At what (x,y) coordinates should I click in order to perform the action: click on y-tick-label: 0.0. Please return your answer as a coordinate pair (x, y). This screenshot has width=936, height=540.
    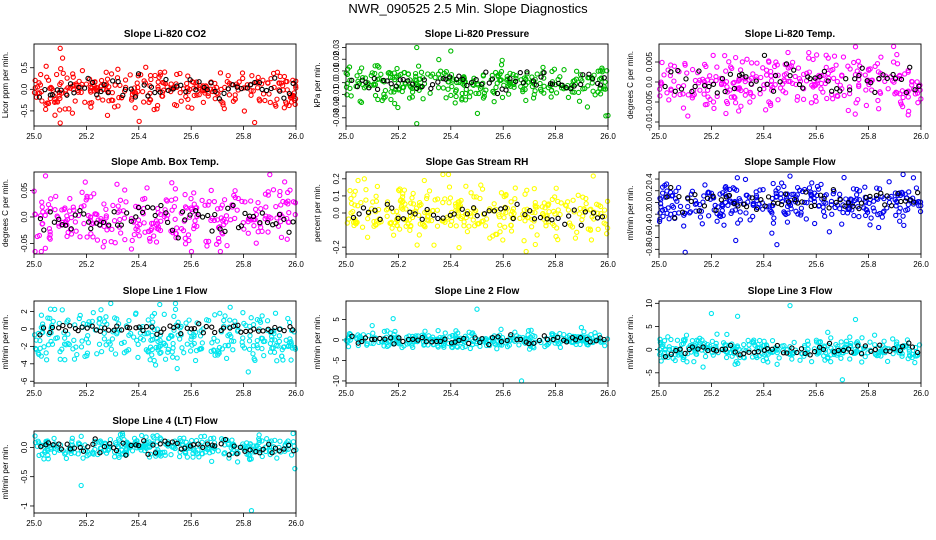
    Looking at the image, I should click on (24, 217).